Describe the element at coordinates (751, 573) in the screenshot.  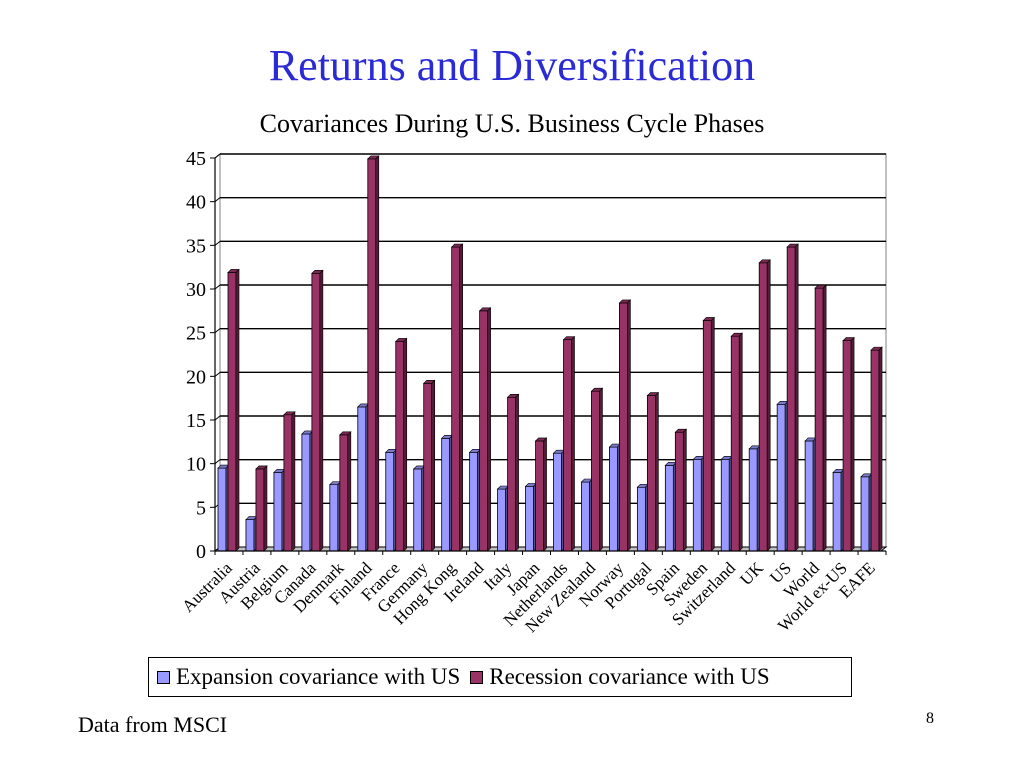
I see `x-tick-label: UK` at that location.